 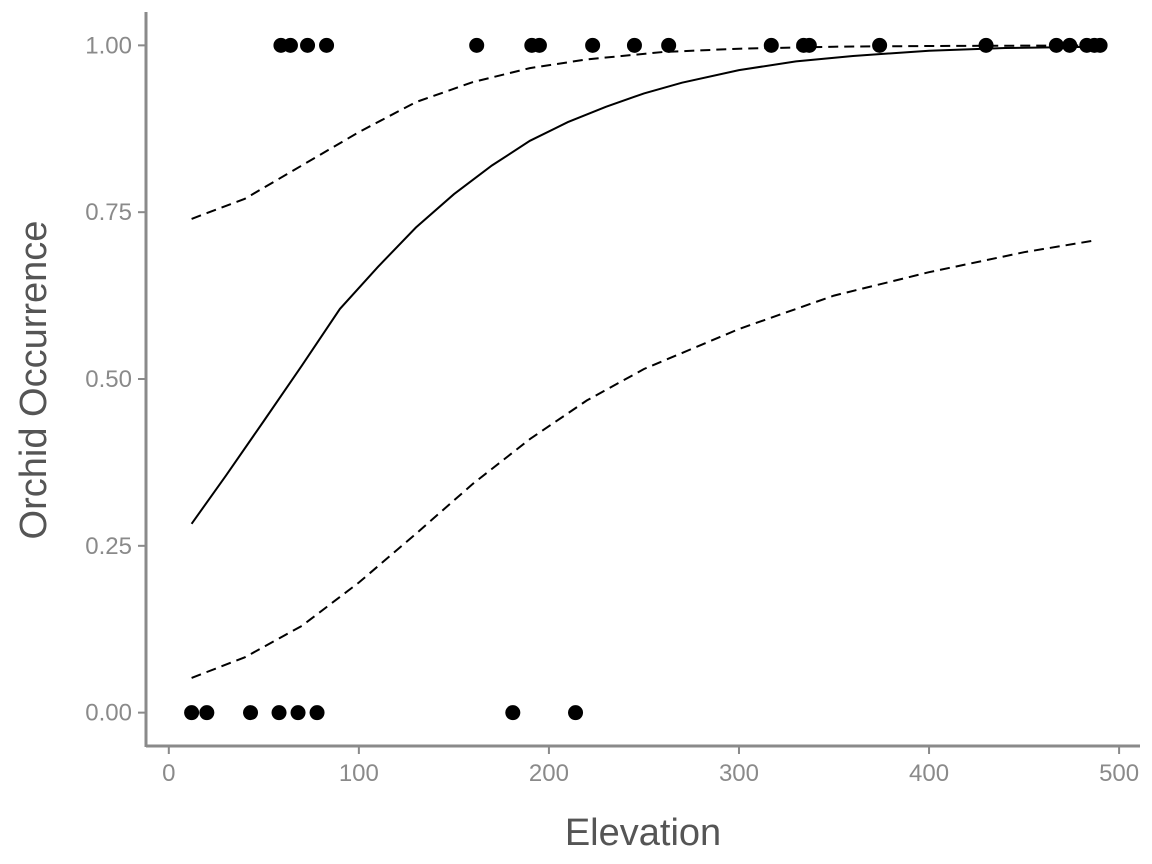 What do you see at coordinates (108, 546) in the screenshot?
I see `y-tick-label: 0.25` at bounding box center [108, 546].